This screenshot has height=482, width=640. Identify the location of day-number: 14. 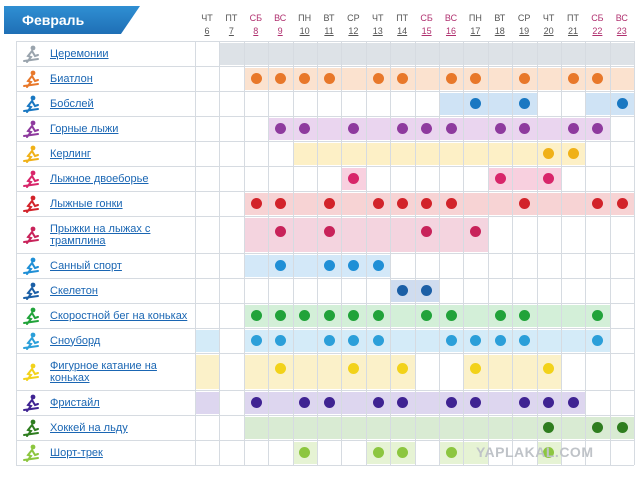
(402, 31).